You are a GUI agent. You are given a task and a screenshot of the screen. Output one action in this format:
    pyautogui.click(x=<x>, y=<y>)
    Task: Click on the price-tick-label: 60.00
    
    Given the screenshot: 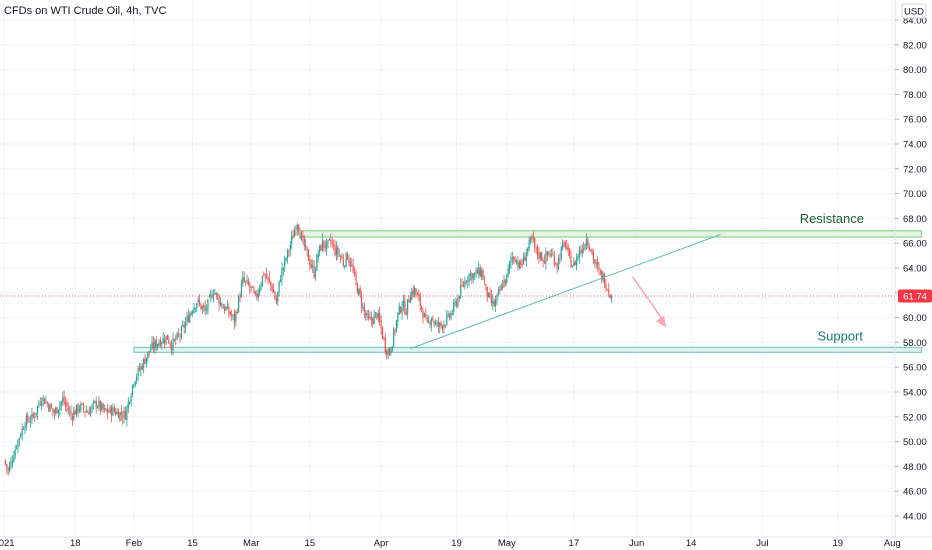 What is the action you would take?
    pyautogui.click(x=915, y=318)
    